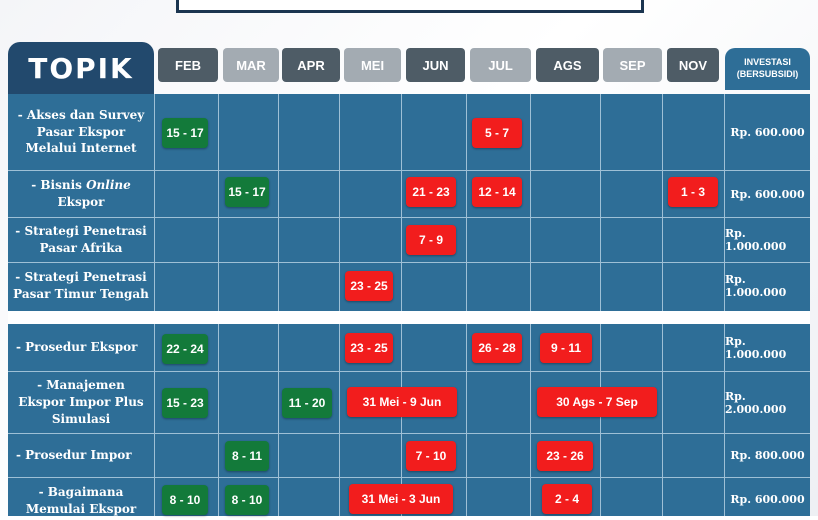  Describe the element at coordinates (81, 385) in the screenshot. I see `topic-line: - Manajemen` at that location.